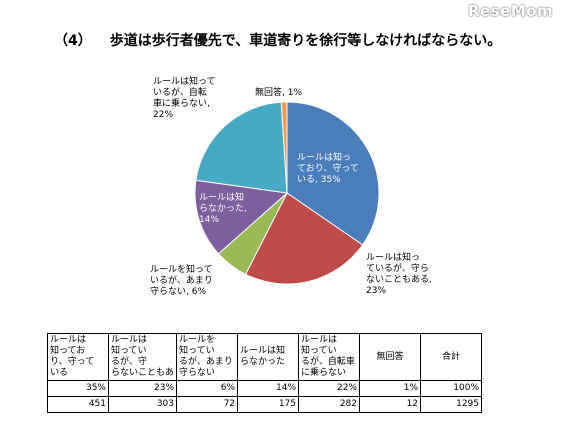 The image size is (577, 442). I want to click on chart-title: （4） 歩道は歩行者優先で、車道寄りを徐行等しなければならない。, so click(277, 40).